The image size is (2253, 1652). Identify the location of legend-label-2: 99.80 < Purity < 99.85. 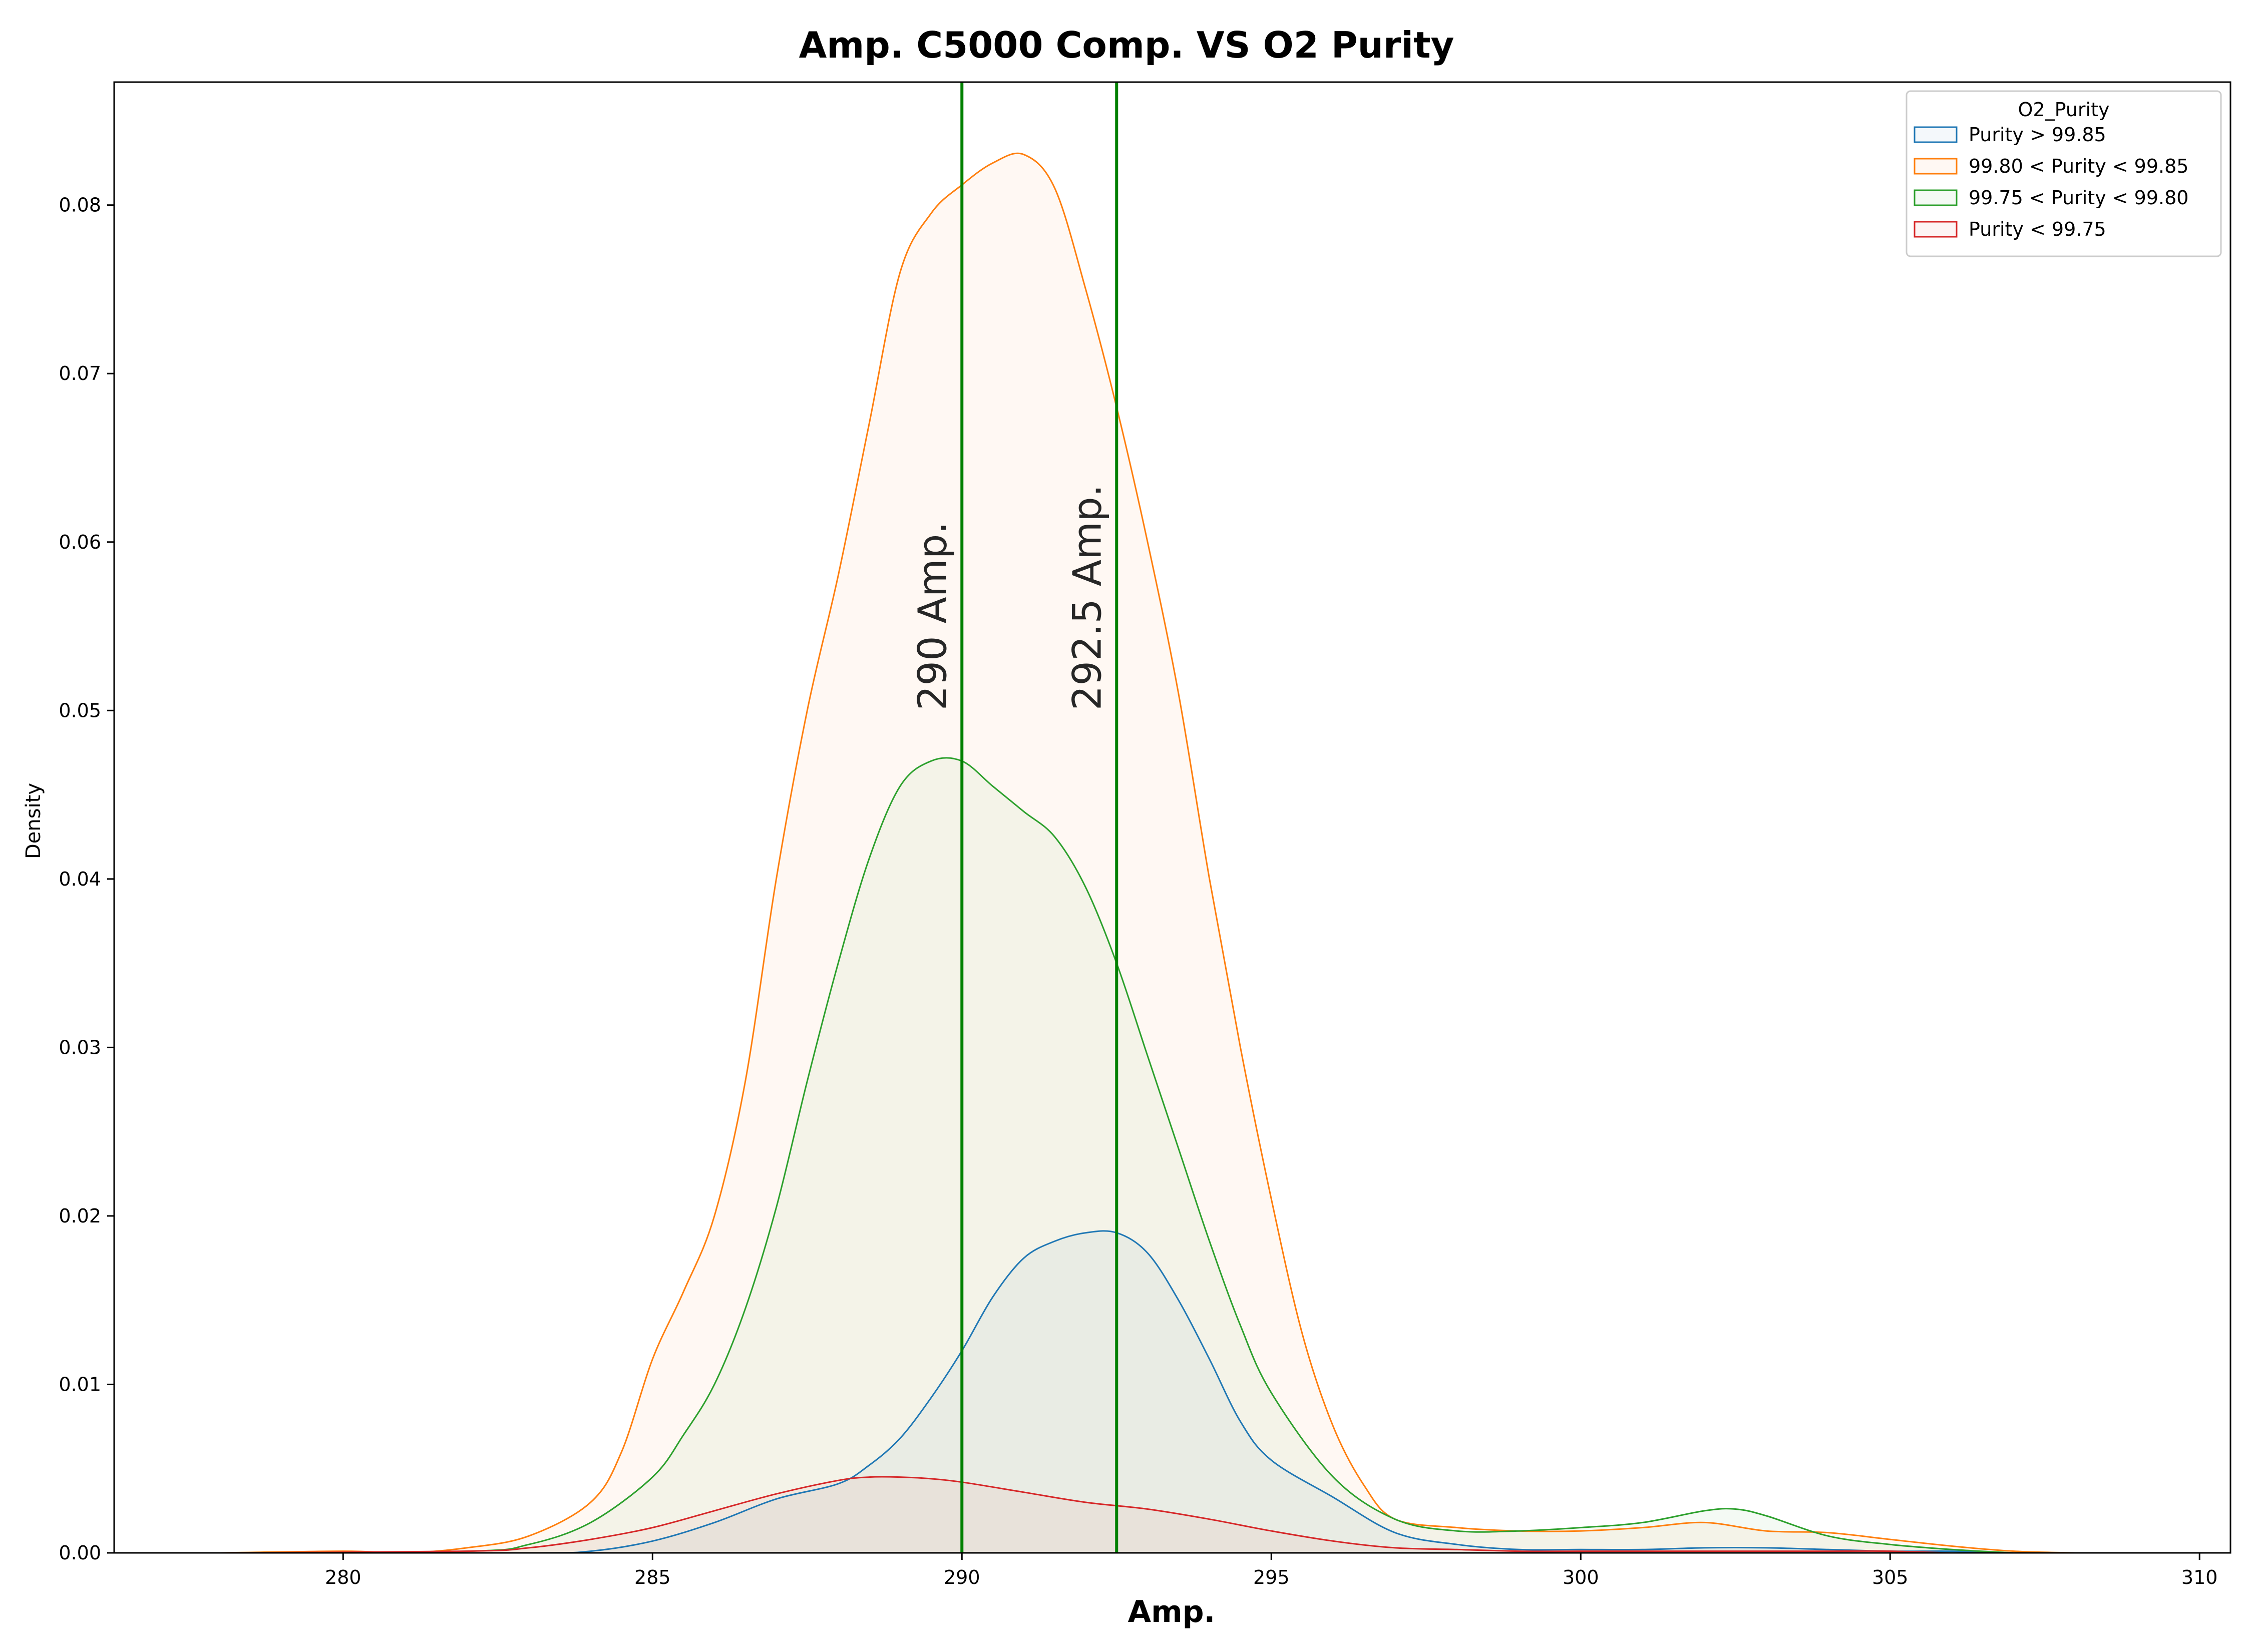
(2079, 166).